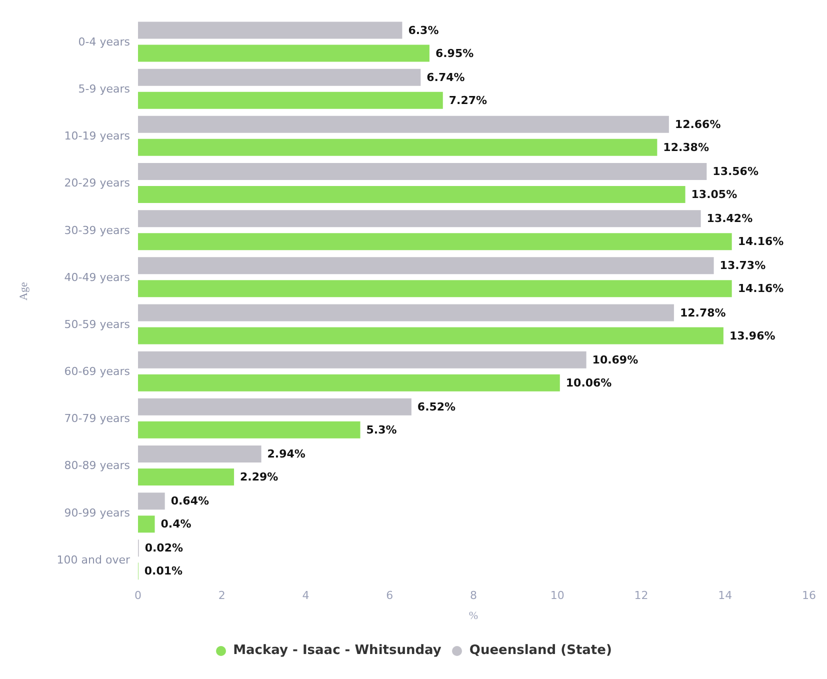 This screenshot has height=679, width=827. Describe the element at coordinates (615, 359) in the screenshot. I see `data-label: 10.69%` at that location.